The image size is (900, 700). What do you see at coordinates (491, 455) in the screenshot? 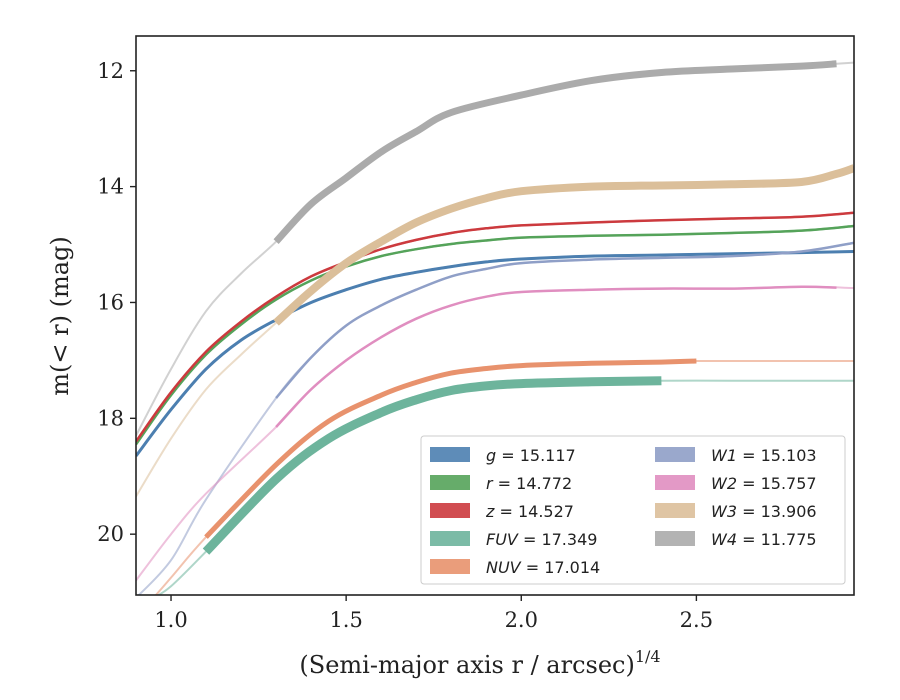
I see `legend-symbol: g` at bounding box center [491, 455].